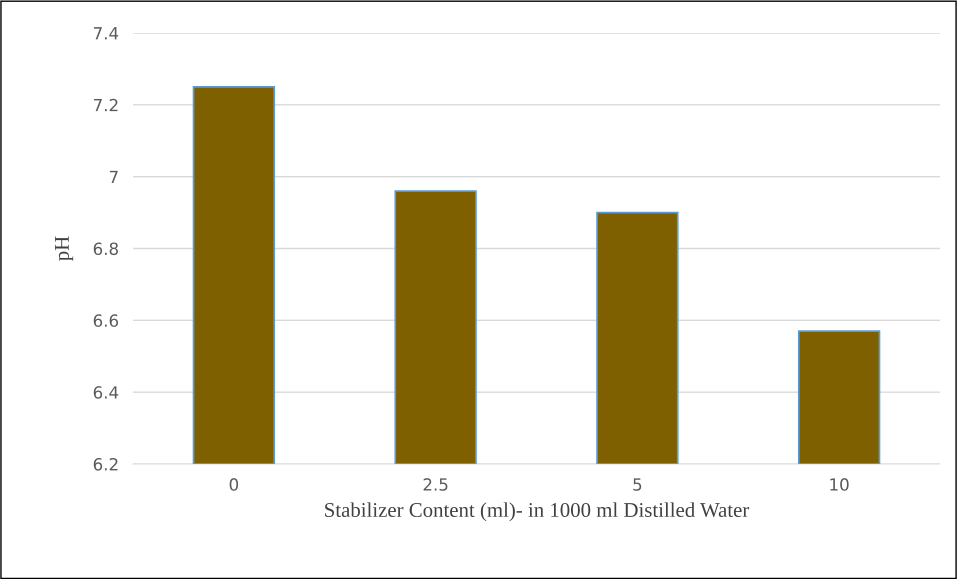 The width and height of the screenshot is (958, 579). Describe the element at coordinates (106, 464) in the screenshot. I see `y-tick-label: 6.2` at that location.